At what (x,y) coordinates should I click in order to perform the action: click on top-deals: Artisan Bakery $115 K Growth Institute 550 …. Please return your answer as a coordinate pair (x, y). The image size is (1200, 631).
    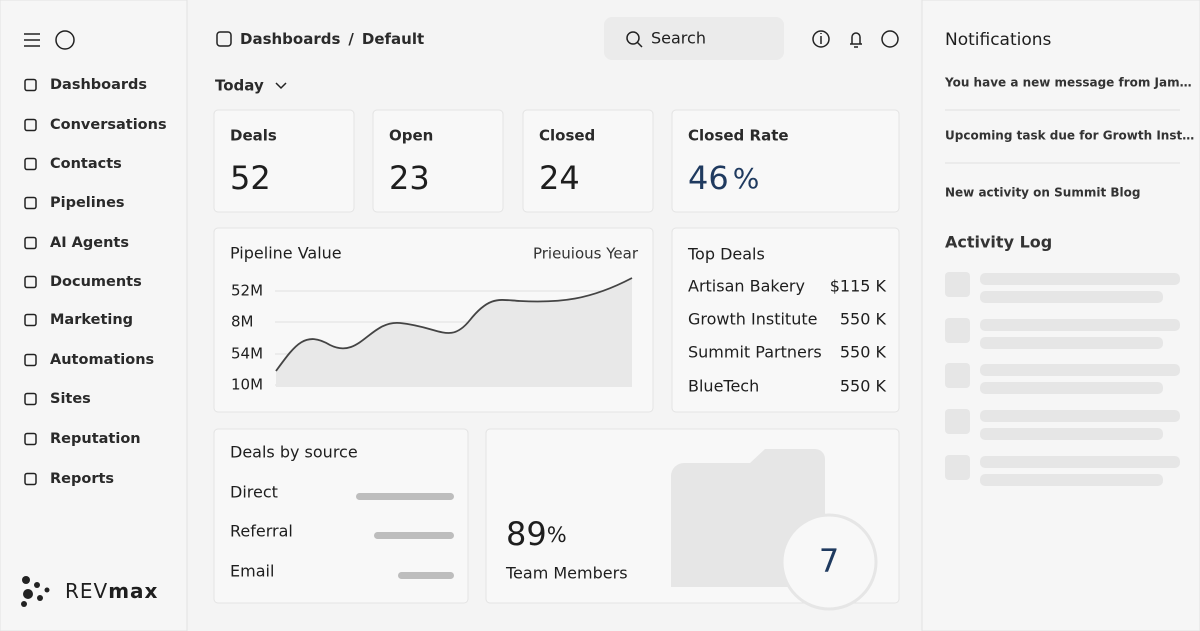
    Looking at the image, I should click on (787, 336).